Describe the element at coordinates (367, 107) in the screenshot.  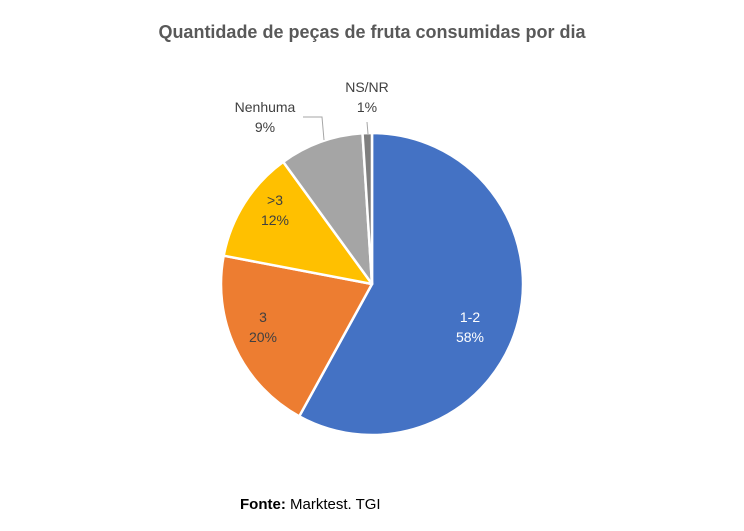
I see `slice-value-label: 1%` at that location.